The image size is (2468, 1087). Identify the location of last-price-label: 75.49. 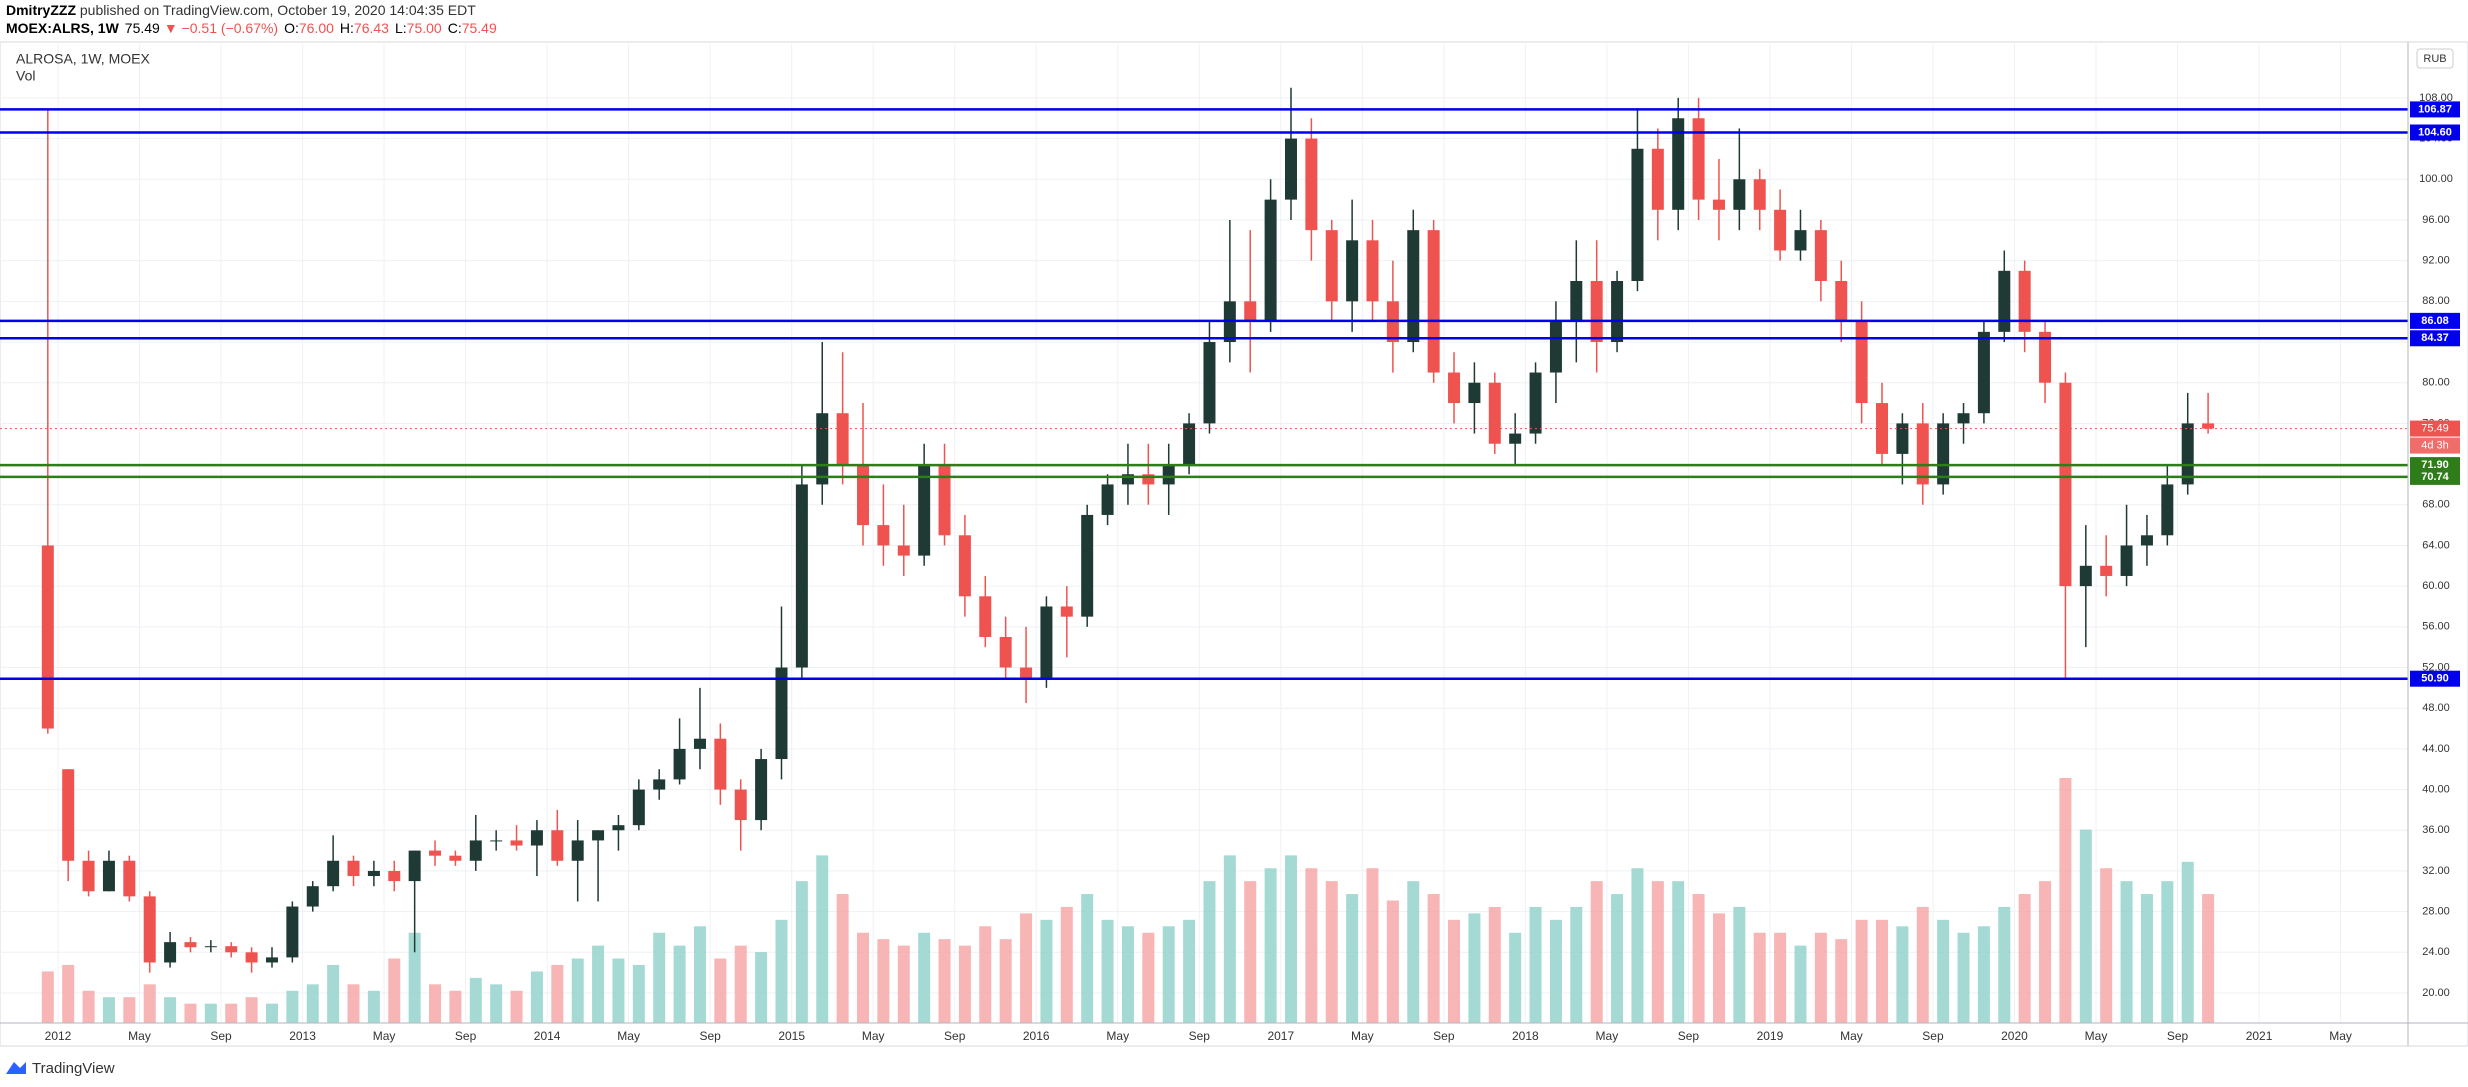
(2435, 428).